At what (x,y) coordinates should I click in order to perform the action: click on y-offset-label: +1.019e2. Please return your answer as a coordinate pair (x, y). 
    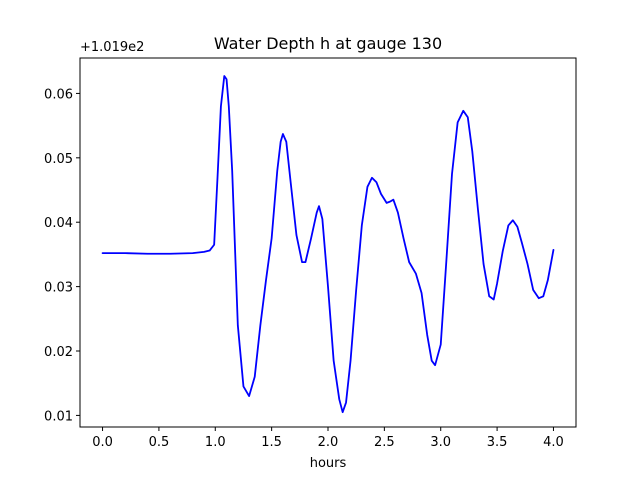
    Looking at the image, I should click on (112, 47).